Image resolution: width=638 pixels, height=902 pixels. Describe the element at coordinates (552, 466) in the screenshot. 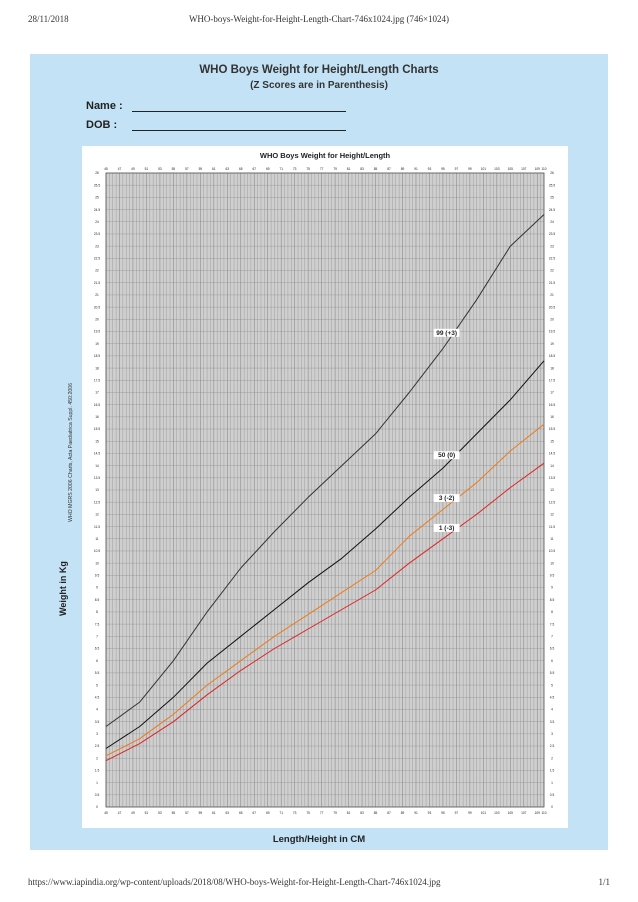

I see `y-tick-label-right: 14` at that location.